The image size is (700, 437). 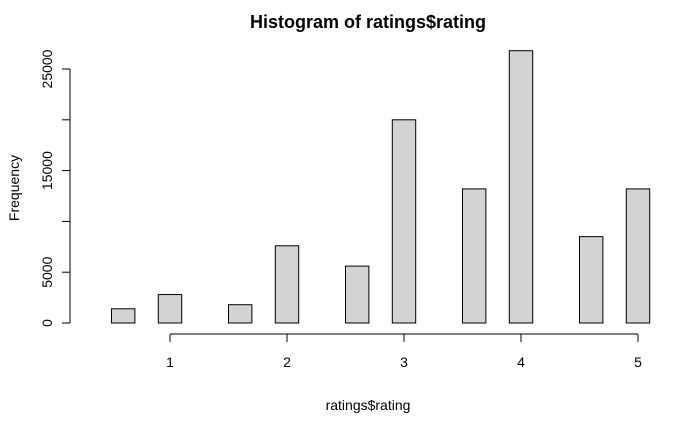 I want to click on x-axis: 1 2 3 4 5, so click(x=404, y=351).